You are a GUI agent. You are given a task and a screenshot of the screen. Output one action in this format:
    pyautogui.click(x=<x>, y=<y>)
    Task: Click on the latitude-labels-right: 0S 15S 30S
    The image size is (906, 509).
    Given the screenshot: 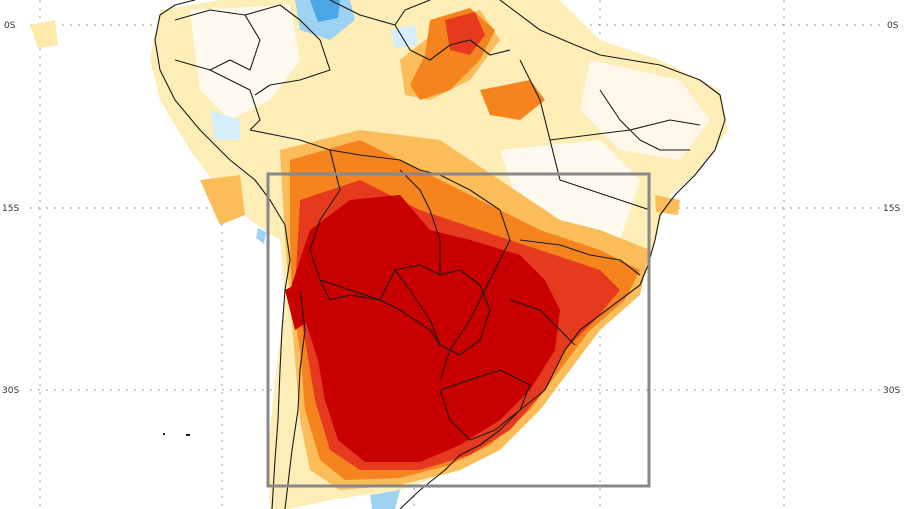 What is the action you would take?
    pyautogui.click(x=891, y=208)
    